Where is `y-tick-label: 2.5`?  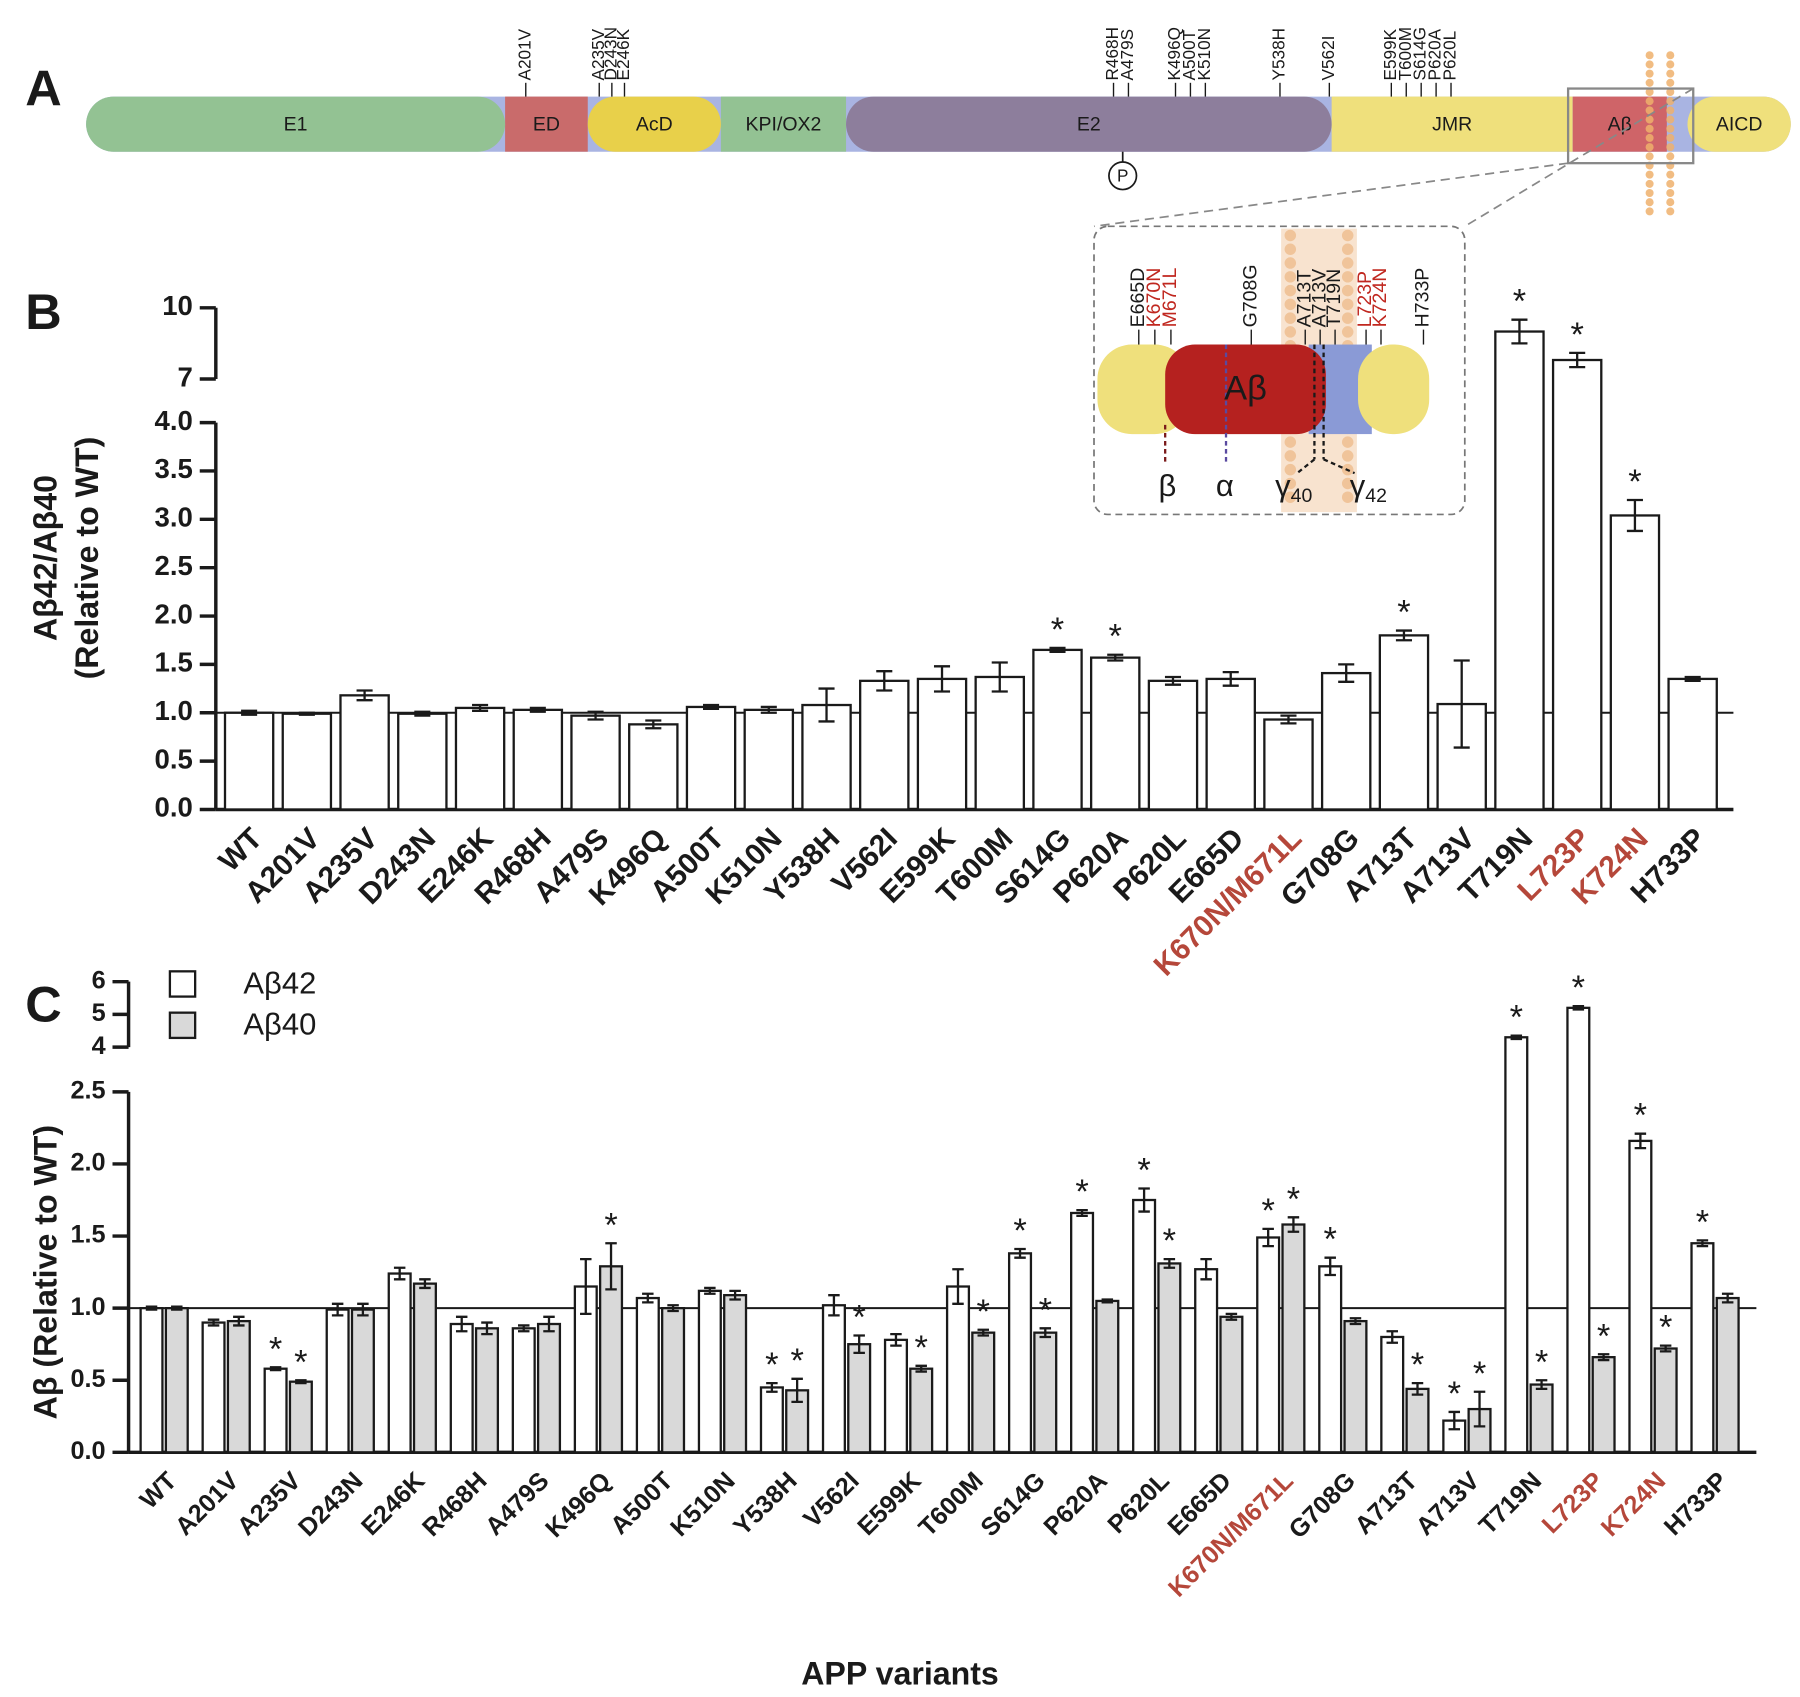
y-tick-label: 2.5 is located at coordinates (174, 565).